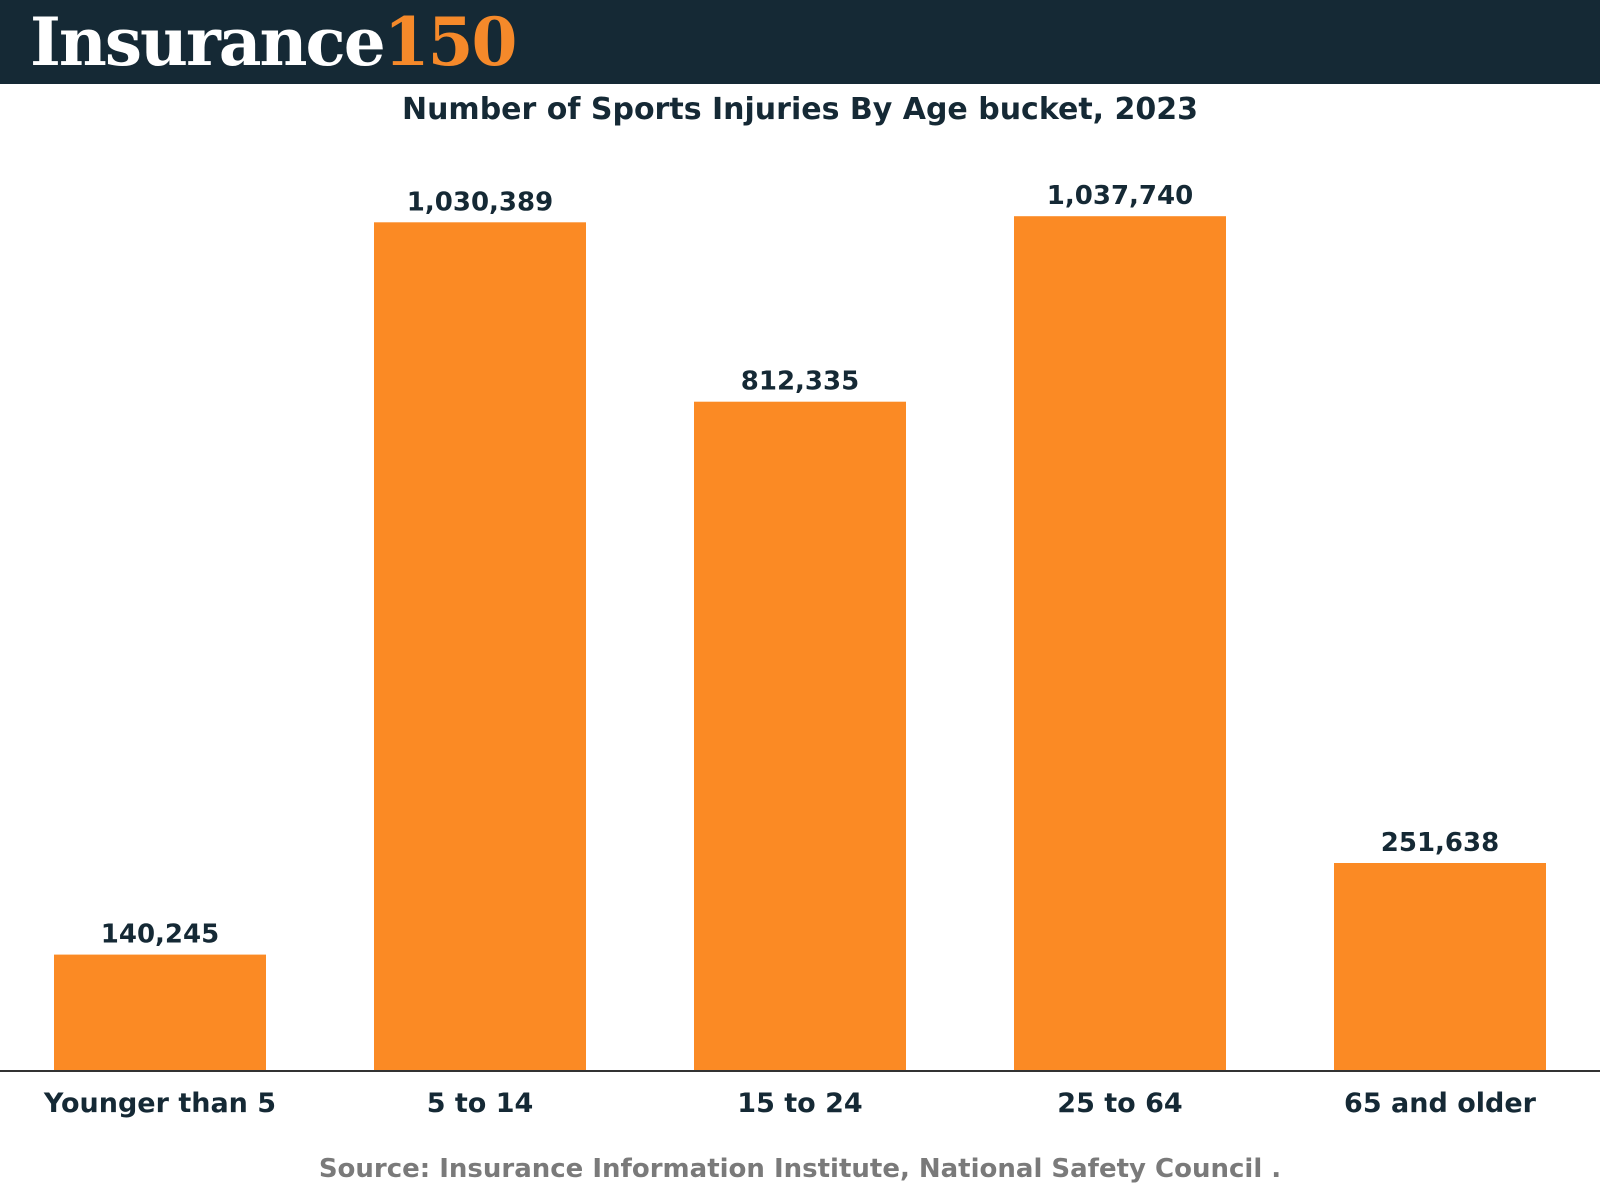  What do you see at coordinates (799, 1103) in the screenshot?
I see `x-tick-label-3: 15 to 24` at bounding box center [799, 1103].